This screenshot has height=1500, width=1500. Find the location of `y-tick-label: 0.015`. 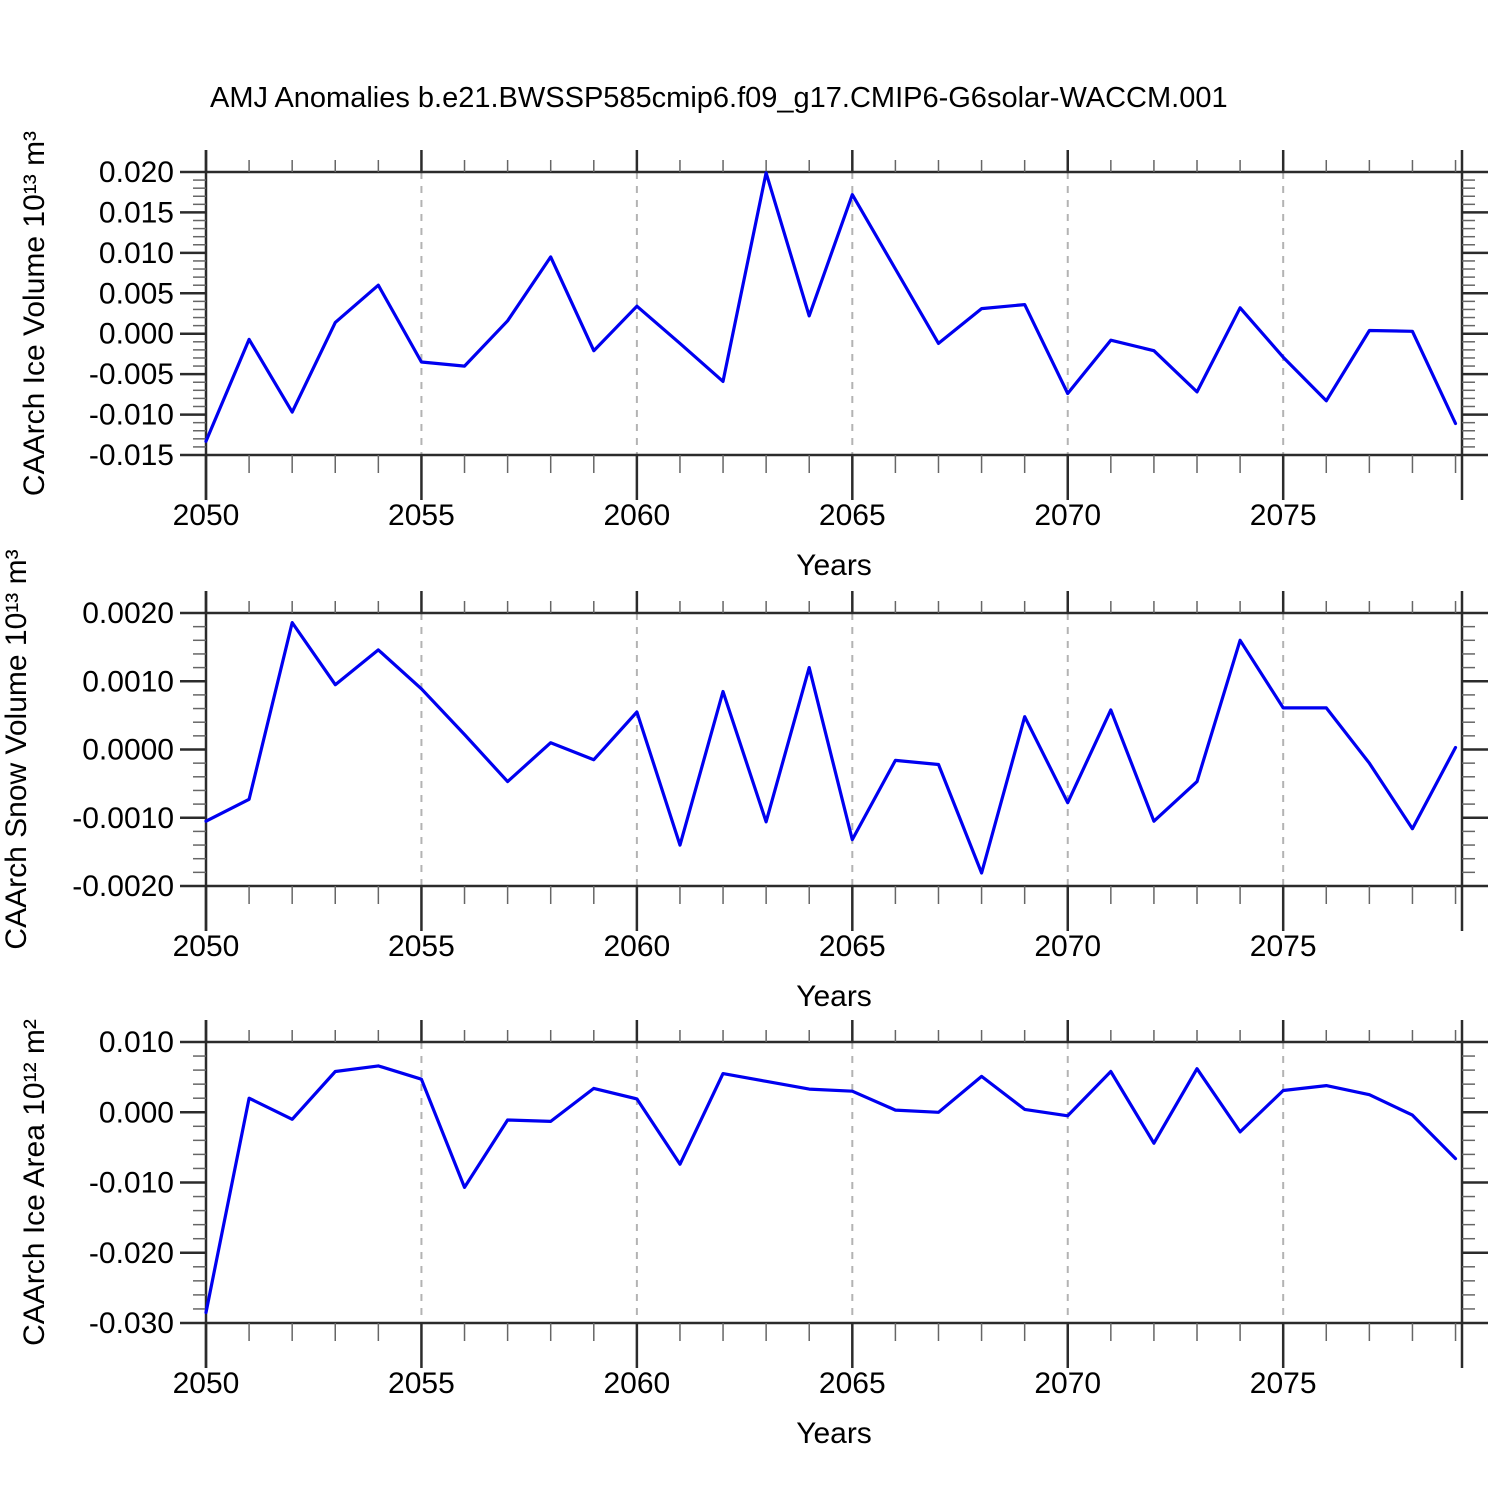

y-tick-label: 0.015 is located at coordinates (136, 212).